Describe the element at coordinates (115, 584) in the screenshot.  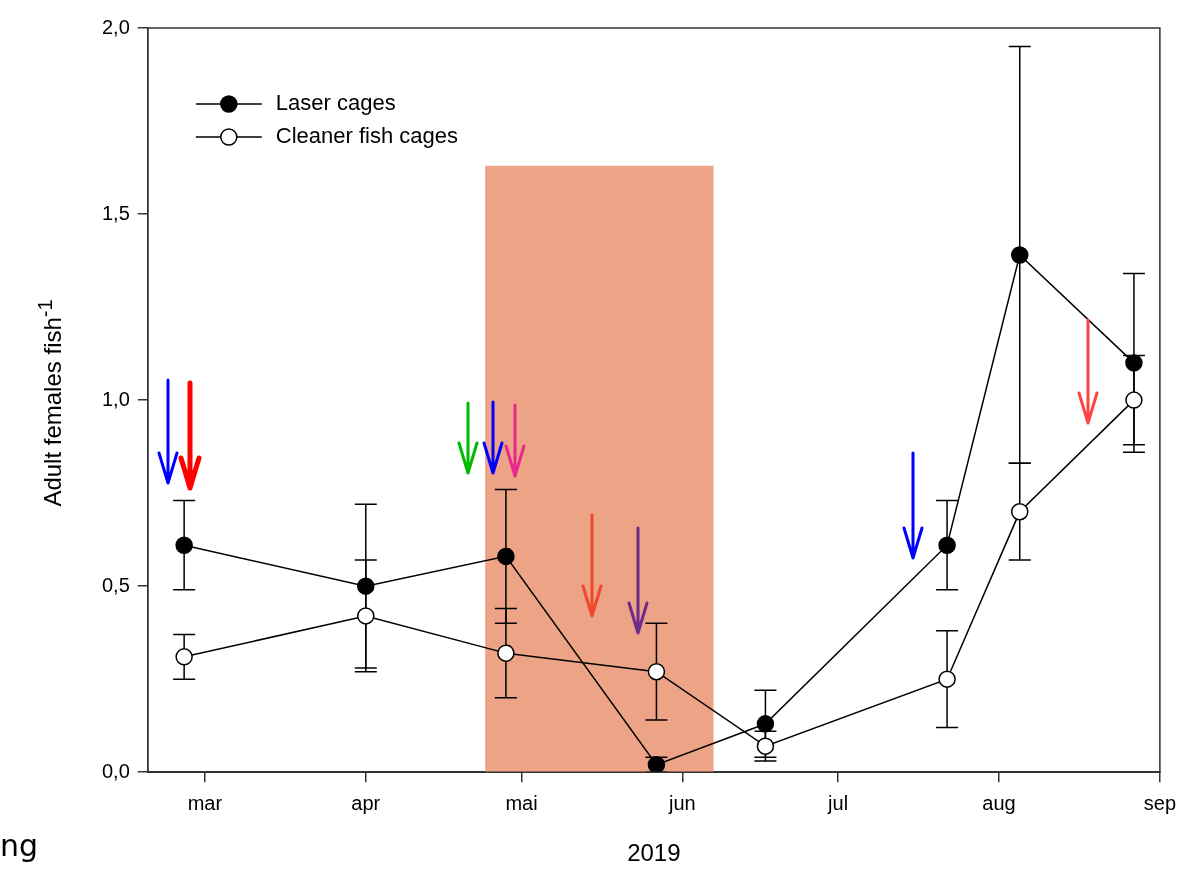
I see `y-tick-label: 0,5` at that location.